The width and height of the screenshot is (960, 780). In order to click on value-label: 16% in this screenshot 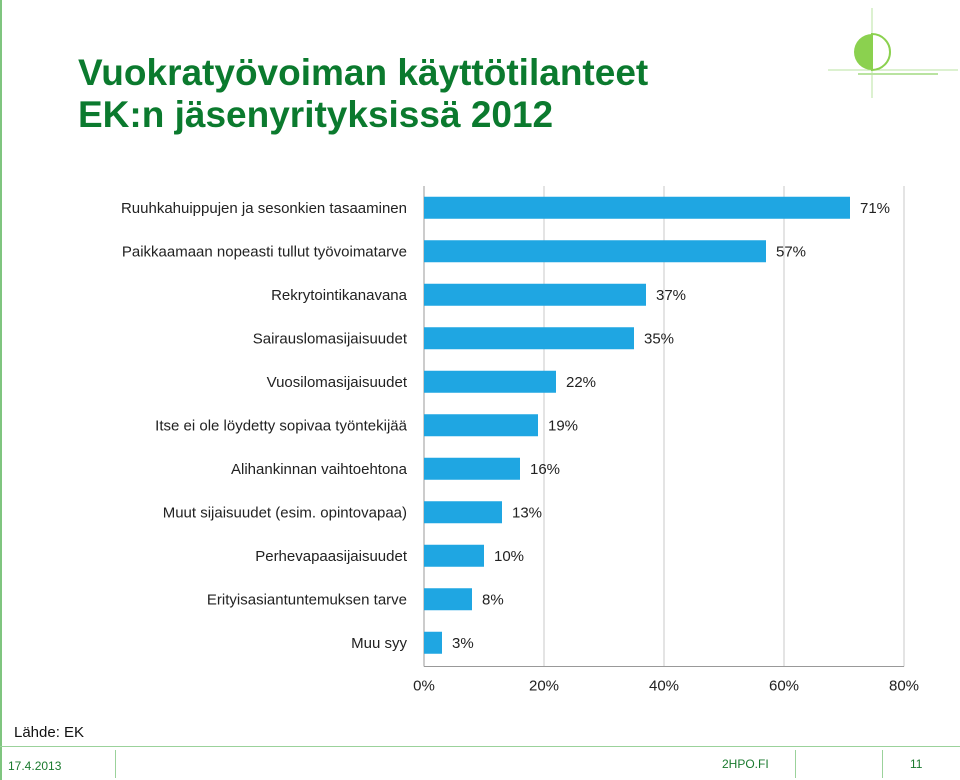, I will do `click(545, 469)`.